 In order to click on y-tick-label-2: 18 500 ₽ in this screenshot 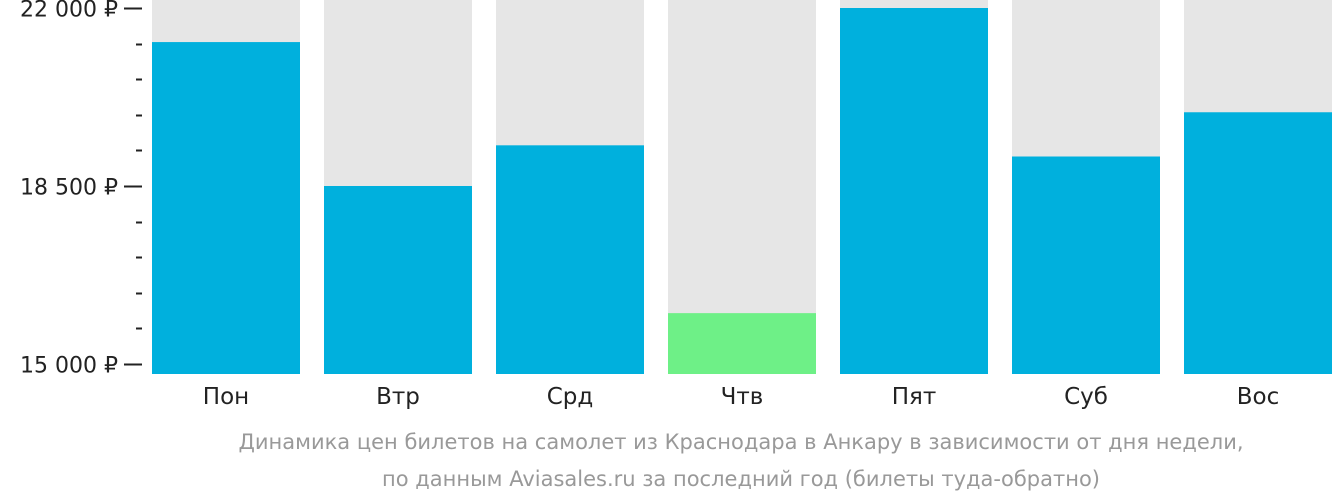, I will do `click(69, 188)`.